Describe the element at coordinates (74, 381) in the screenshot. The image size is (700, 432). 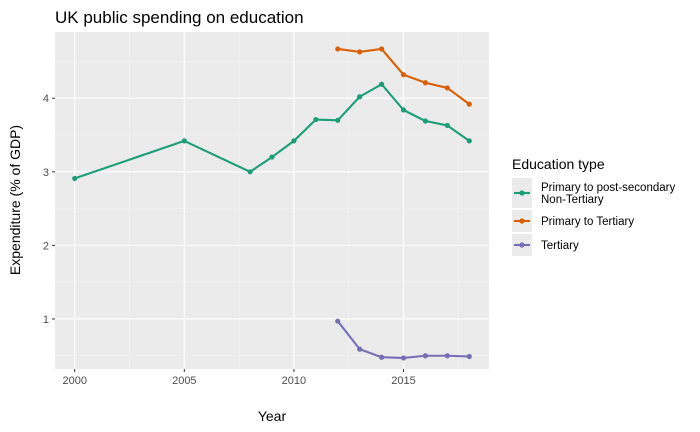
I see `x-tick-label: 2000` at that location.